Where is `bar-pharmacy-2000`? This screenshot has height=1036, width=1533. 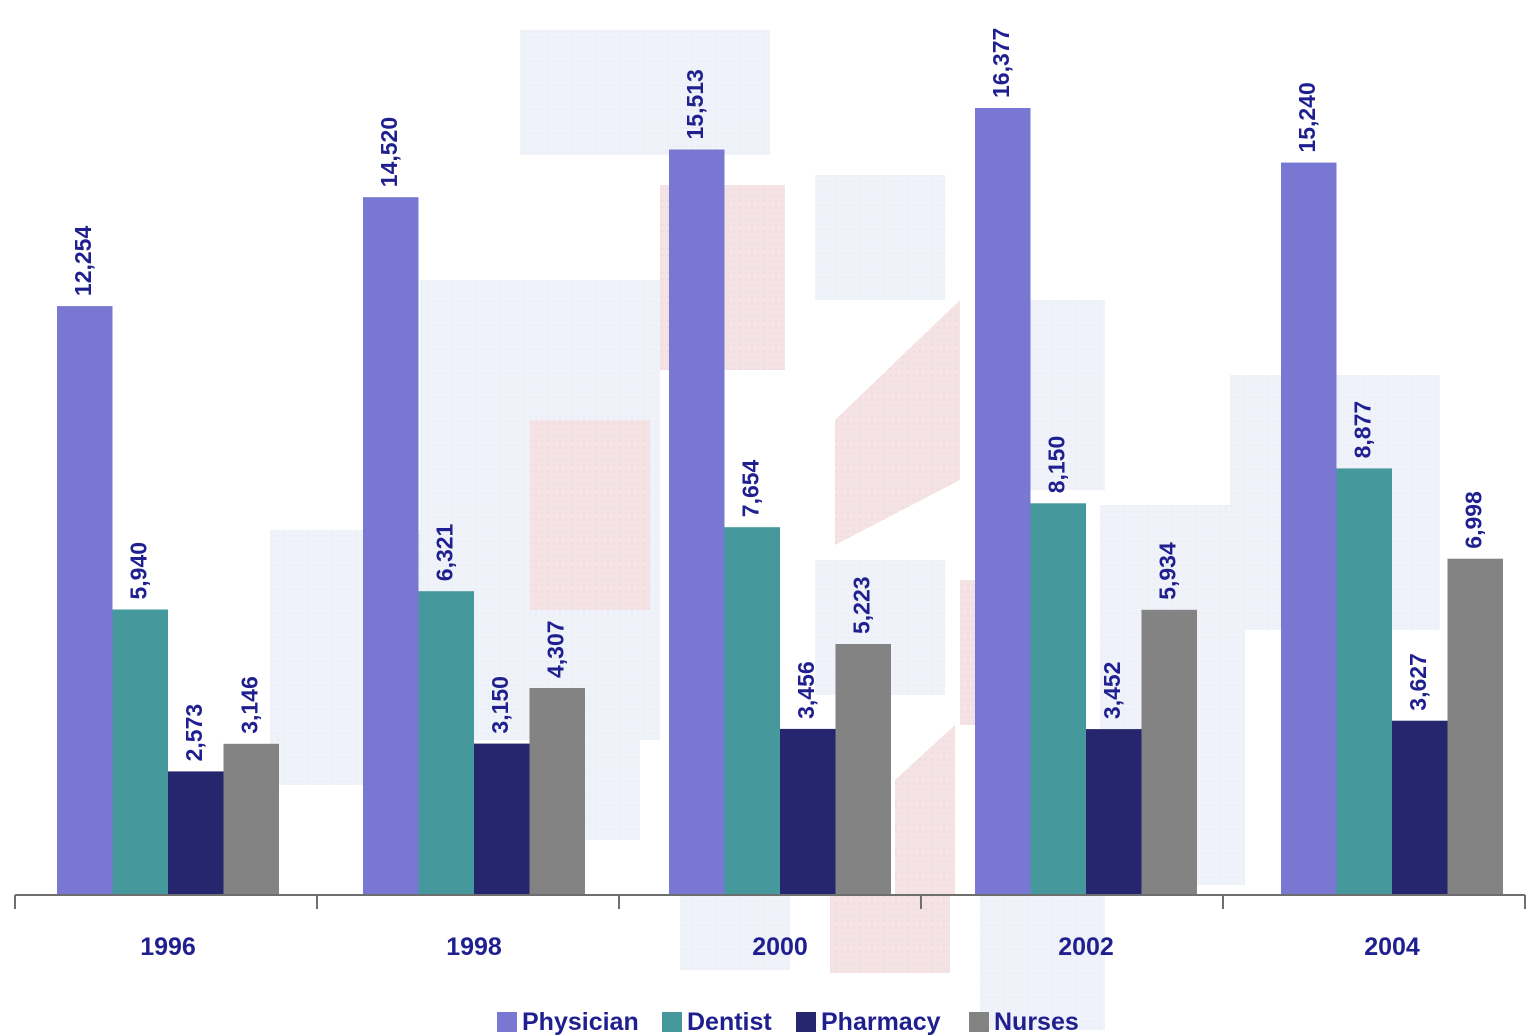 bar-pharmacy-2000 is located at coordinates (808, 811).